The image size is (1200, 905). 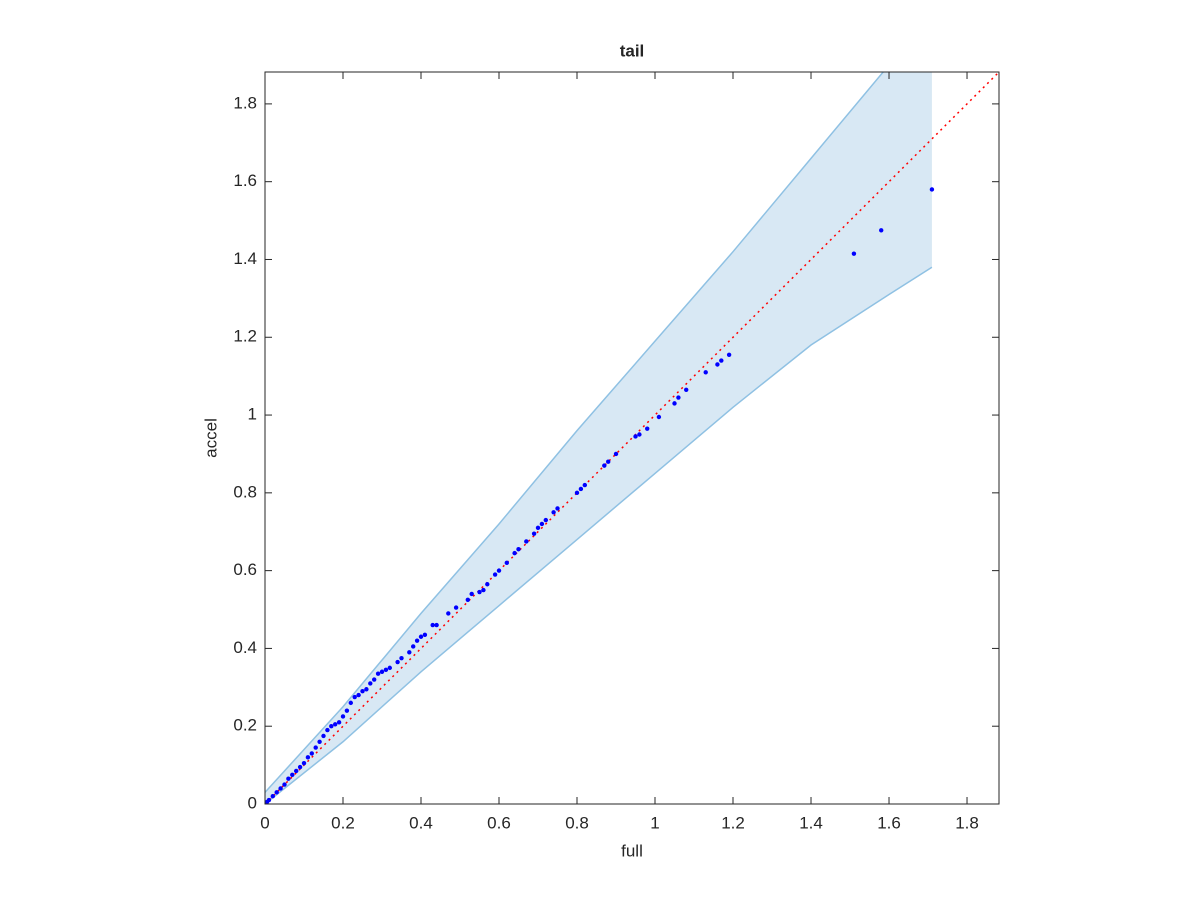 What do you see at coordinates (245, 647) in the screenshot?
I see `y-tick-label: 0.4` at bounding box center [245, 647].